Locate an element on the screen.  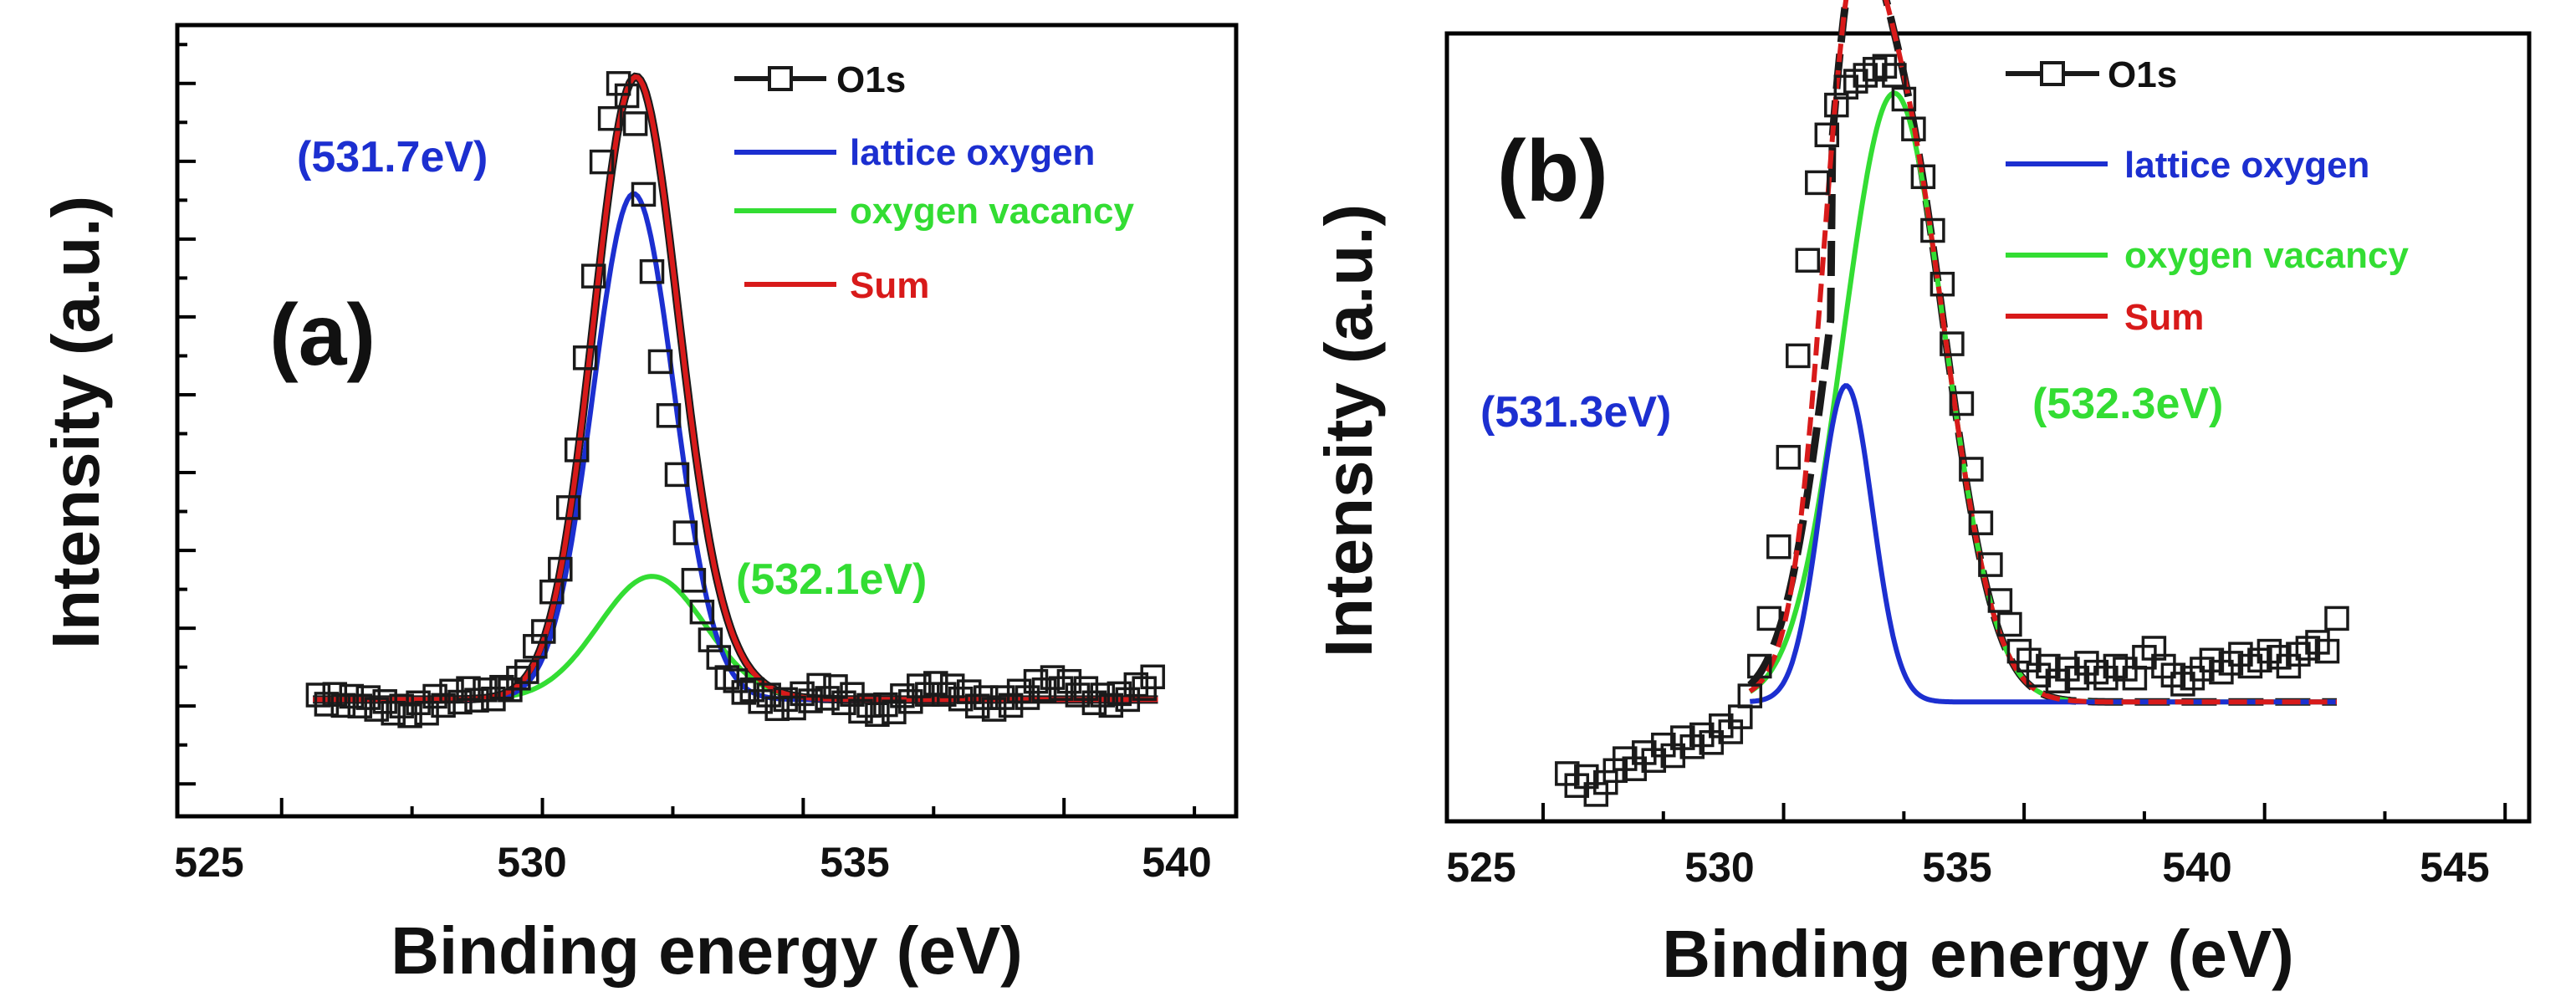
panel-a-x-tick-label: 540 is located at coordinates (1176, 863).